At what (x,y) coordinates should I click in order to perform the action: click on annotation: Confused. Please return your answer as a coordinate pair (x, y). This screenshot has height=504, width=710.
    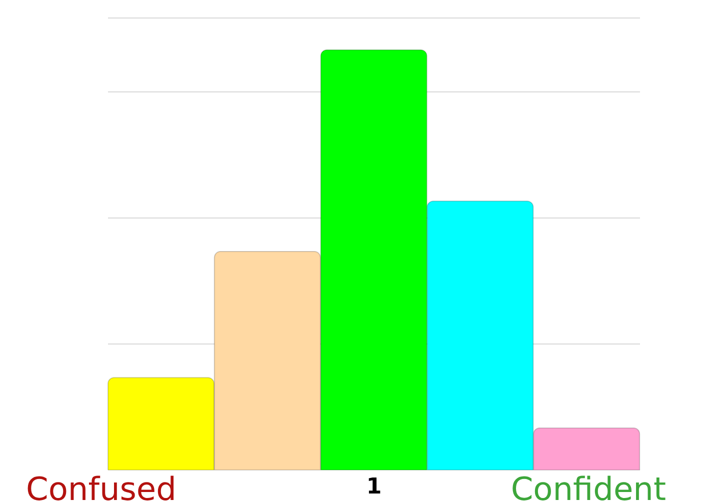
    Looking at the image, I should click on (101, 487).